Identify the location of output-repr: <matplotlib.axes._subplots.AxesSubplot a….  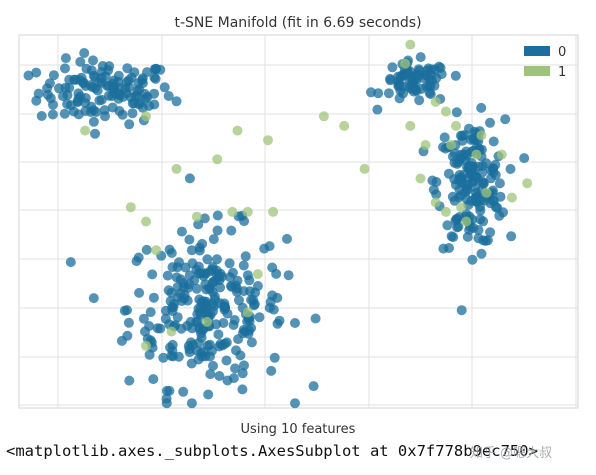
(272, 451).